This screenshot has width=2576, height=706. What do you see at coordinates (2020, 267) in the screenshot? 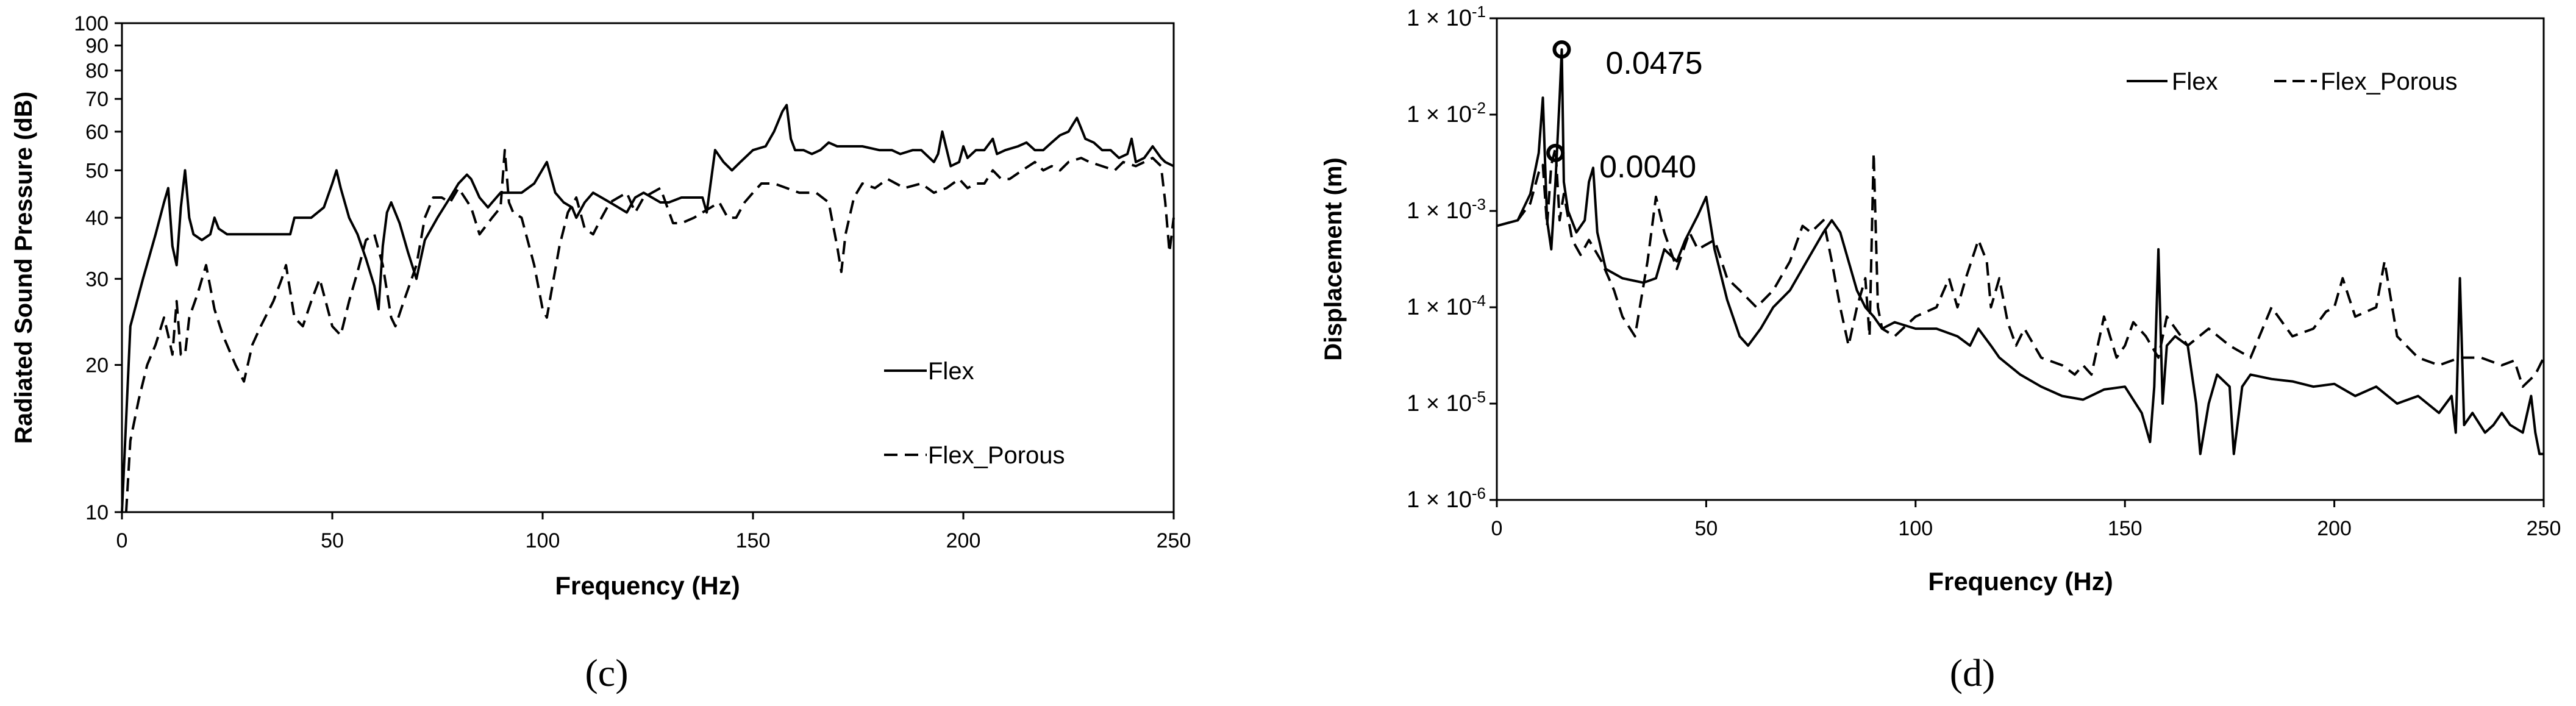
I see `series-line-flex-porous` at bounding box center [2020, 267].